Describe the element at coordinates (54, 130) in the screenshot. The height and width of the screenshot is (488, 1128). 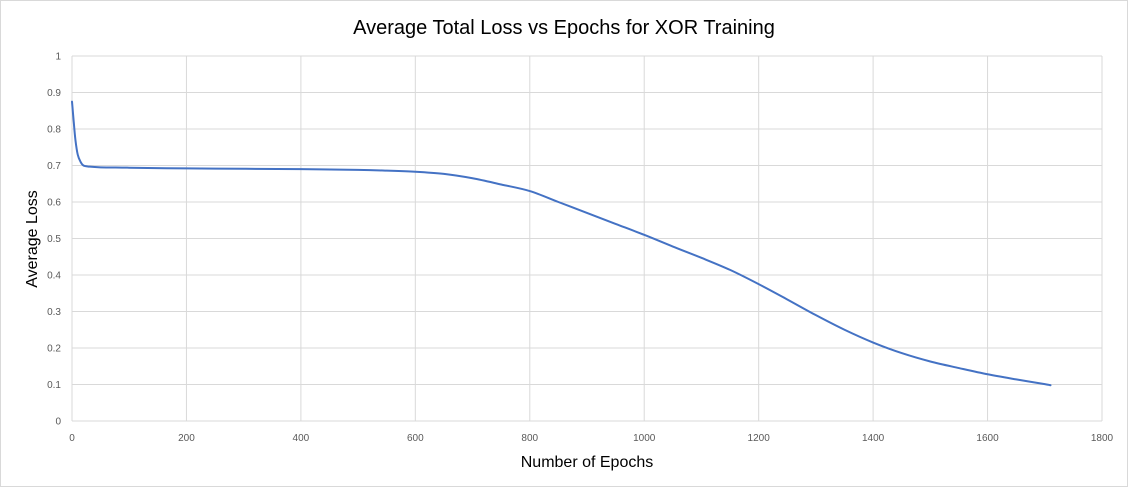
I see `y-tick-label: 0.8` at that location.